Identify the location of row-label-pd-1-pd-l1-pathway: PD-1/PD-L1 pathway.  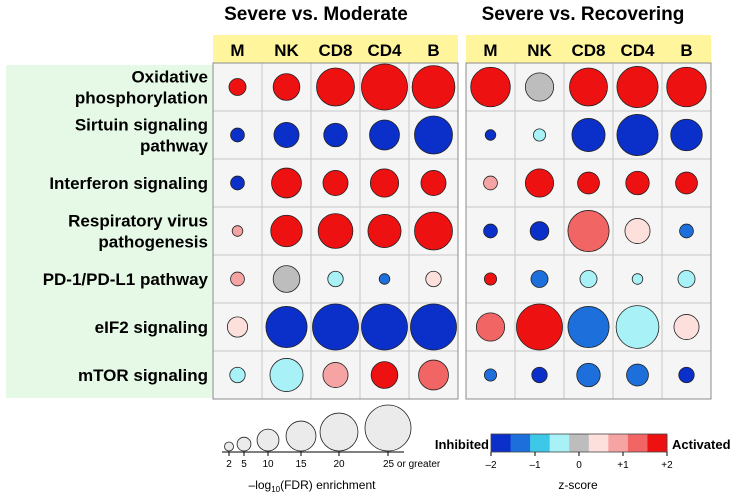
(126, 279).